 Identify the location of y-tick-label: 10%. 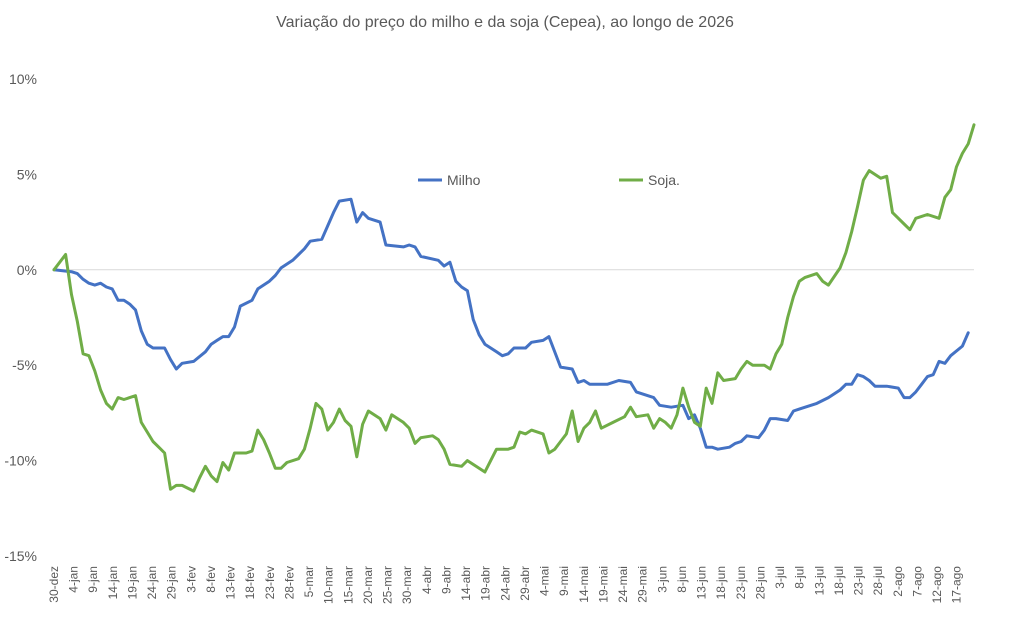
(23, 79).